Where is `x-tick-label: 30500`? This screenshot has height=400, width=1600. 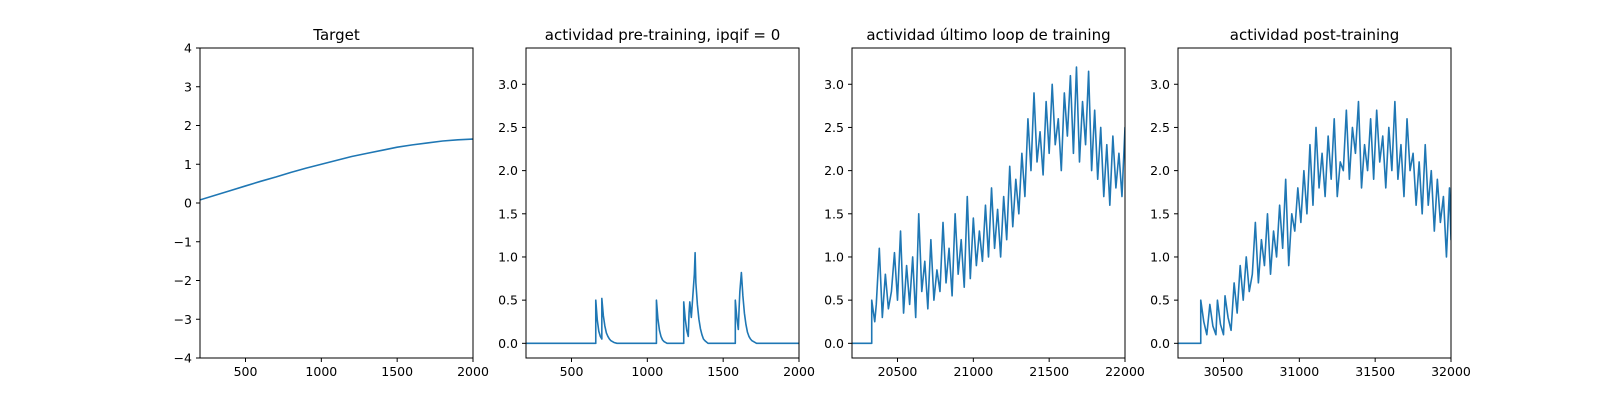 x-tick-label: 30500 is located at coordinates (1224, 371).